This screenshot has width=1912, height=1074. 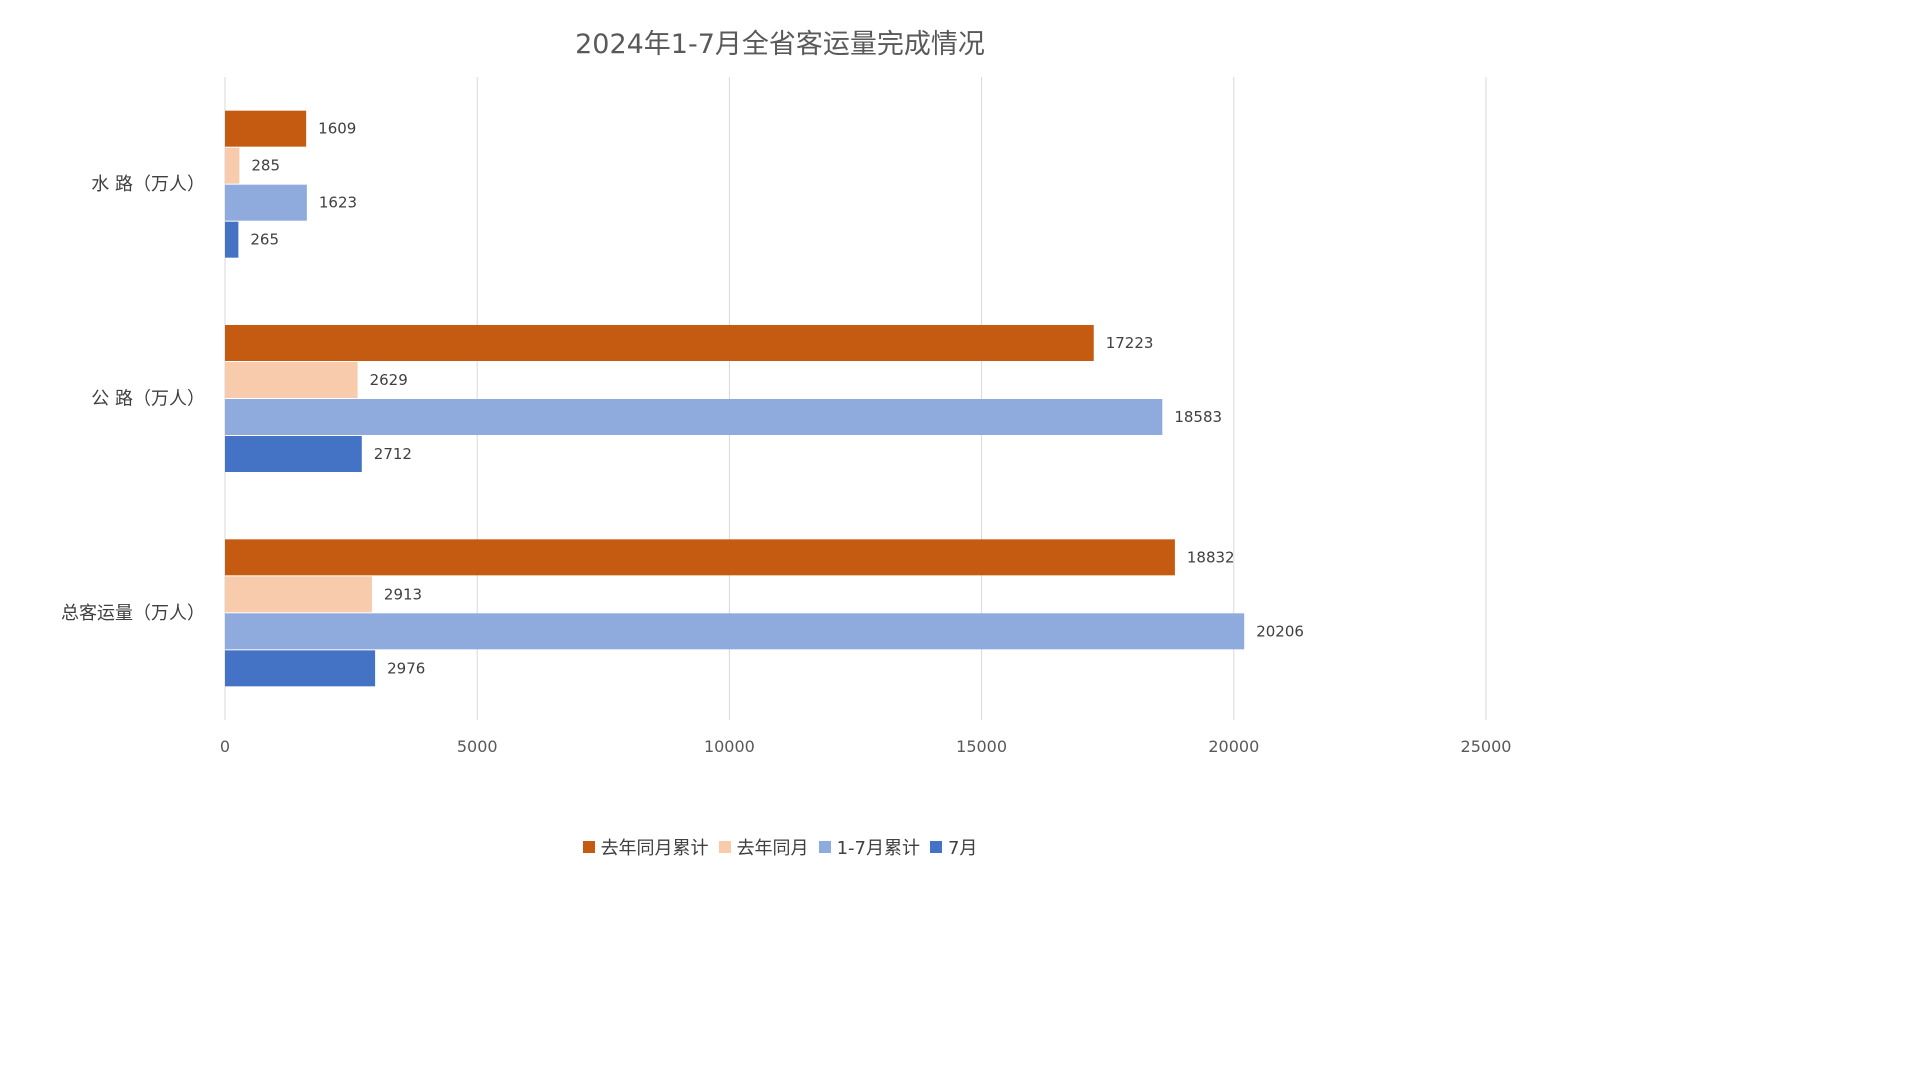 I want to click on category-label: 总客运量（万人）, so click(x=133, y=613).